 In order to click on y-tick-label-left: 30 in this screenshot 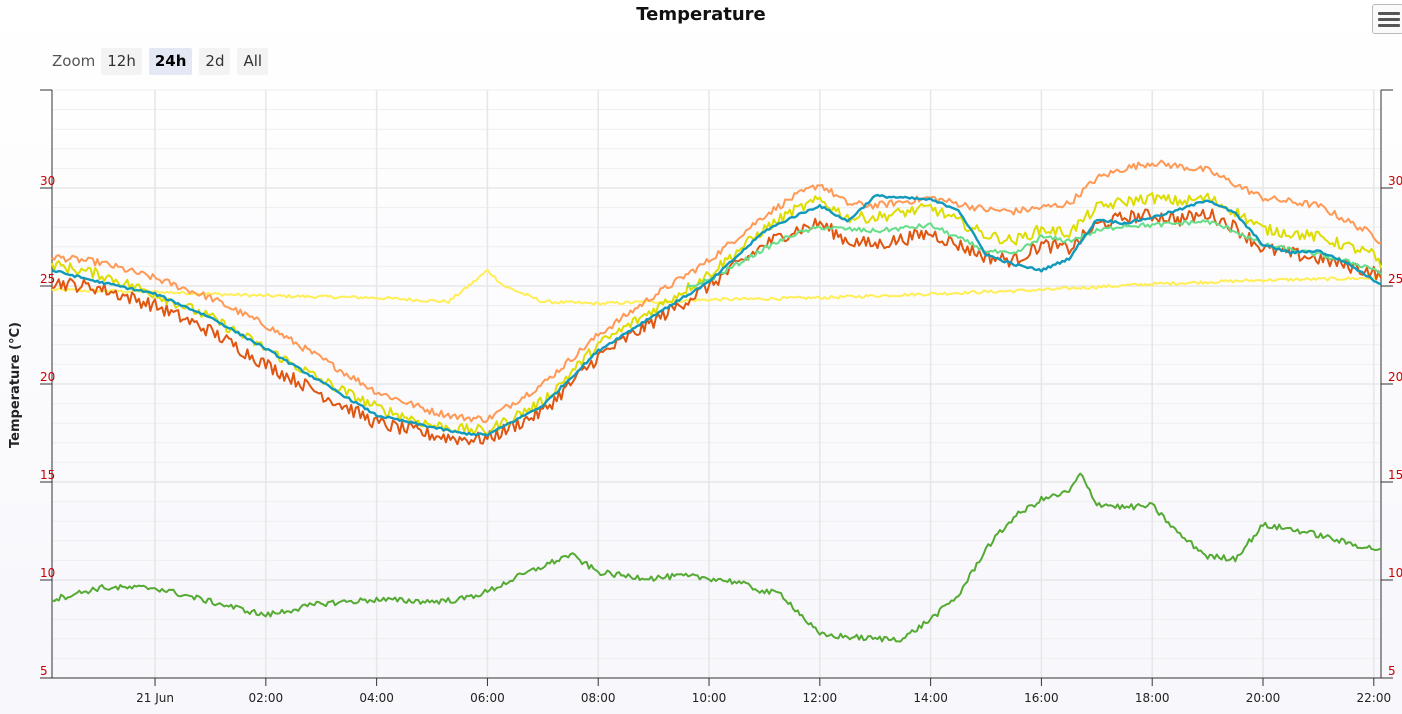, I will do `click(47, 181)`.